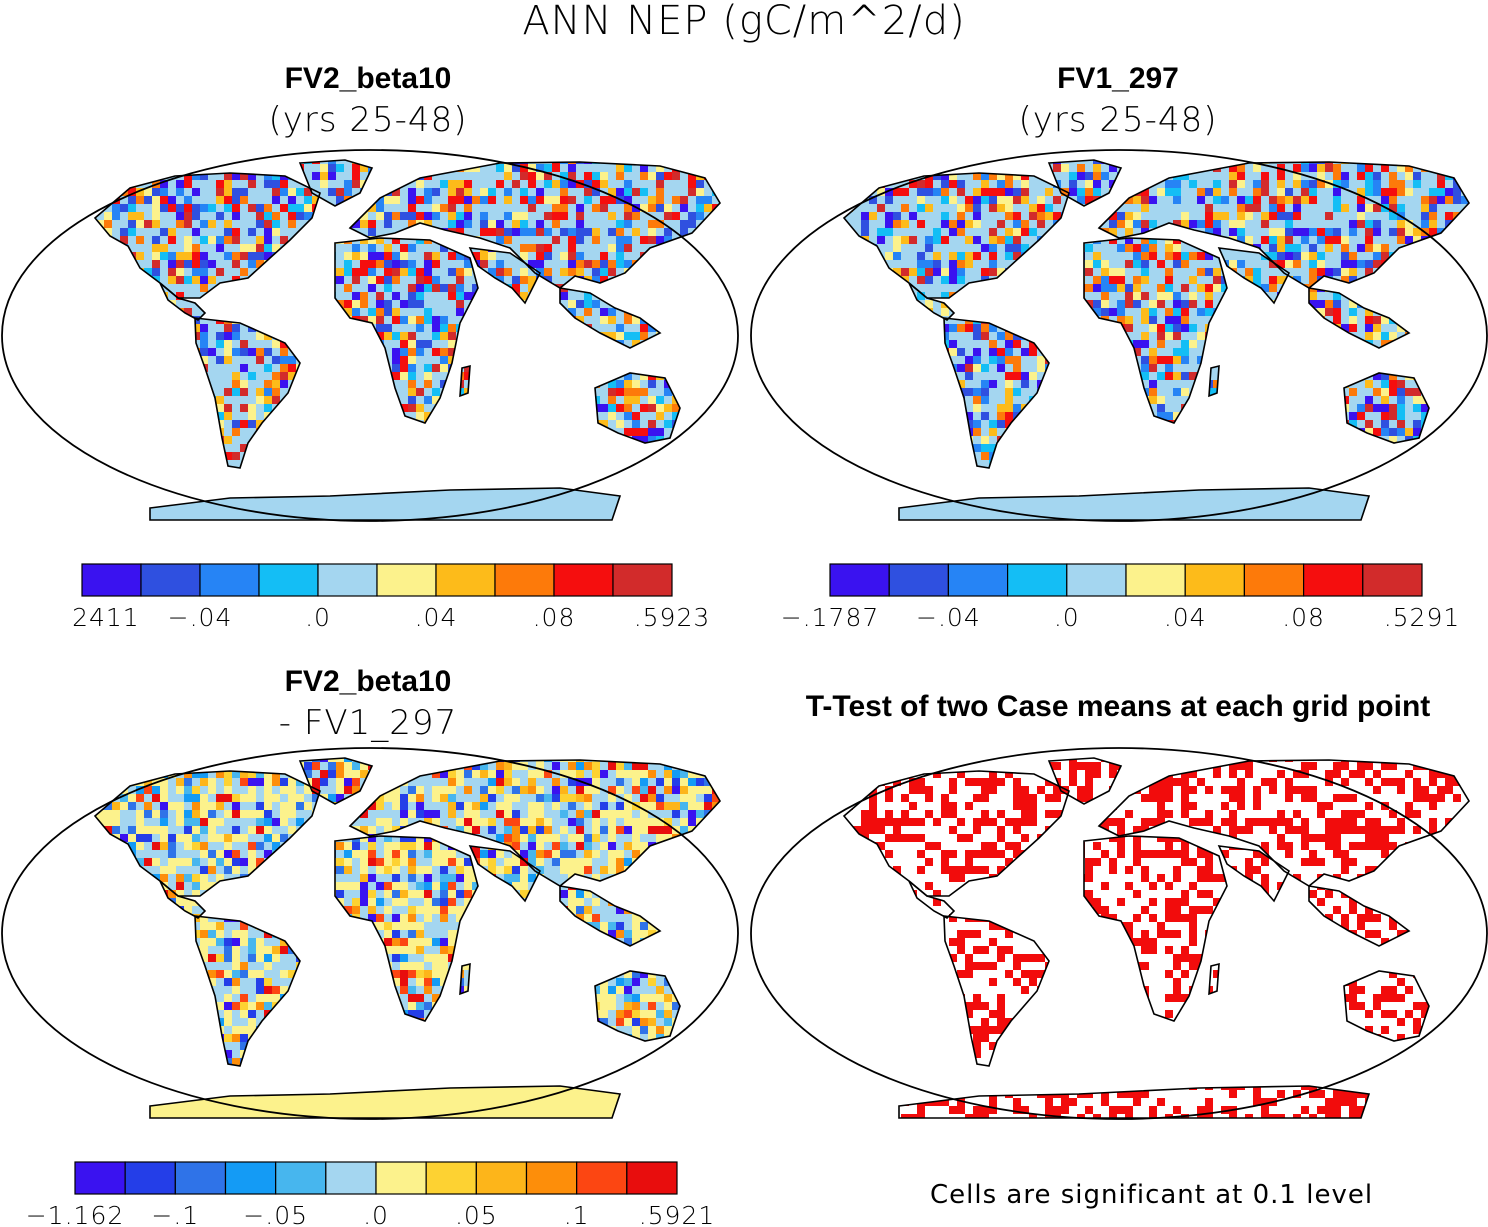 The image size is (1488, 1227). I want to click on colorbar-bl: −1.162 −.1 −.05 .0 .05 .1 .5921, so click(371, 1194).